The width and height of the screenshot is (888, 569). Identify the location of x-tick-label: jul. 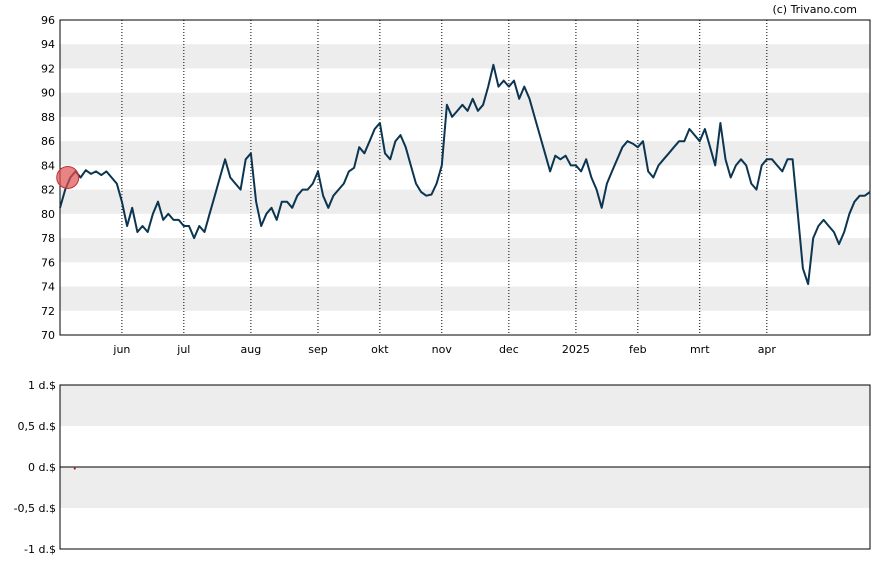
(183, 349).